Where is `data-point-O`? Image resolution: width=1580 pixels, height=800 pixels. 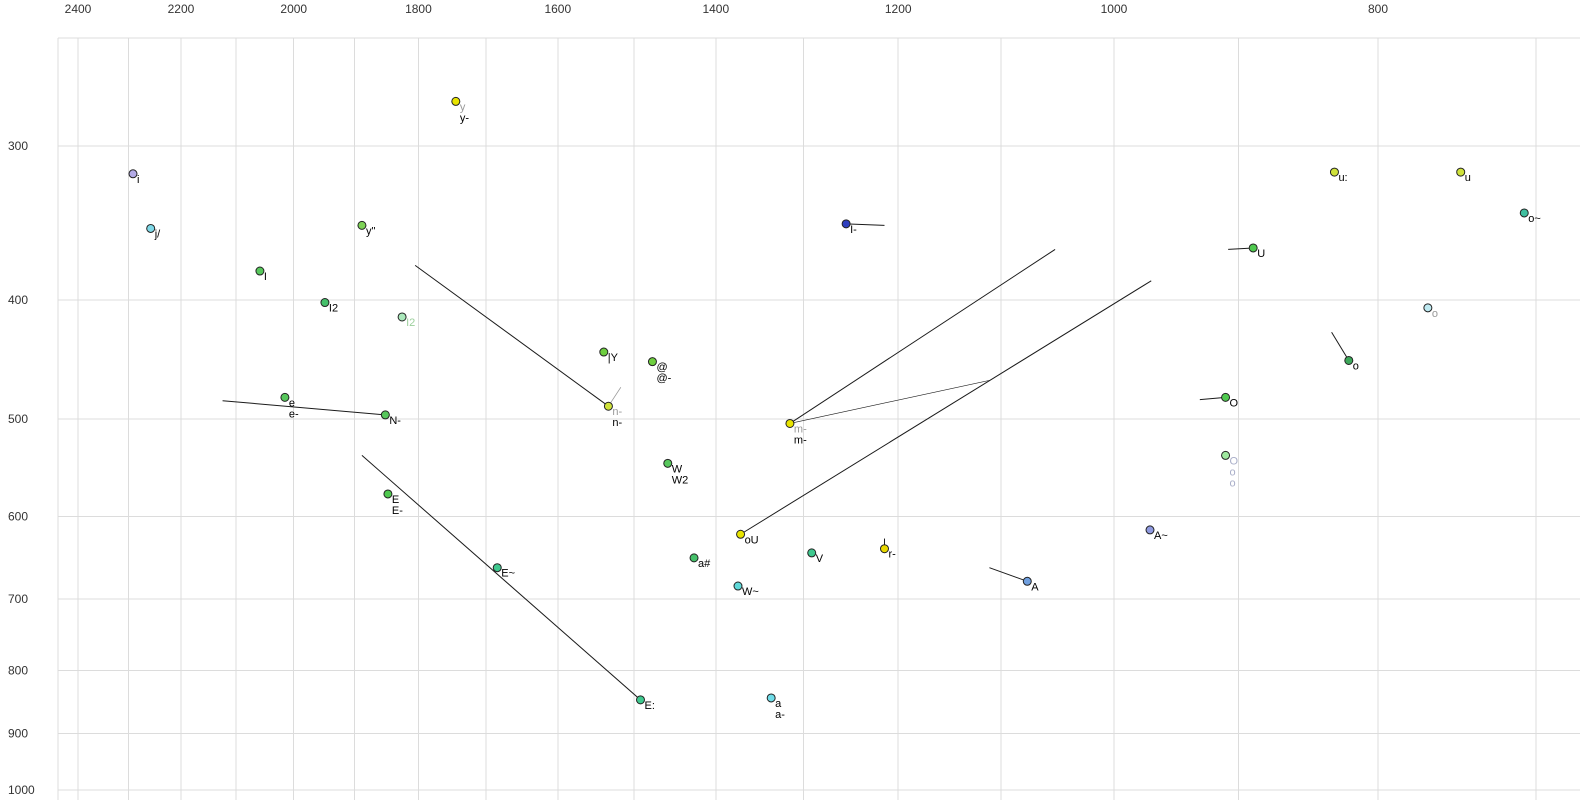
data-point-O is located at coordinates (1226, 397).